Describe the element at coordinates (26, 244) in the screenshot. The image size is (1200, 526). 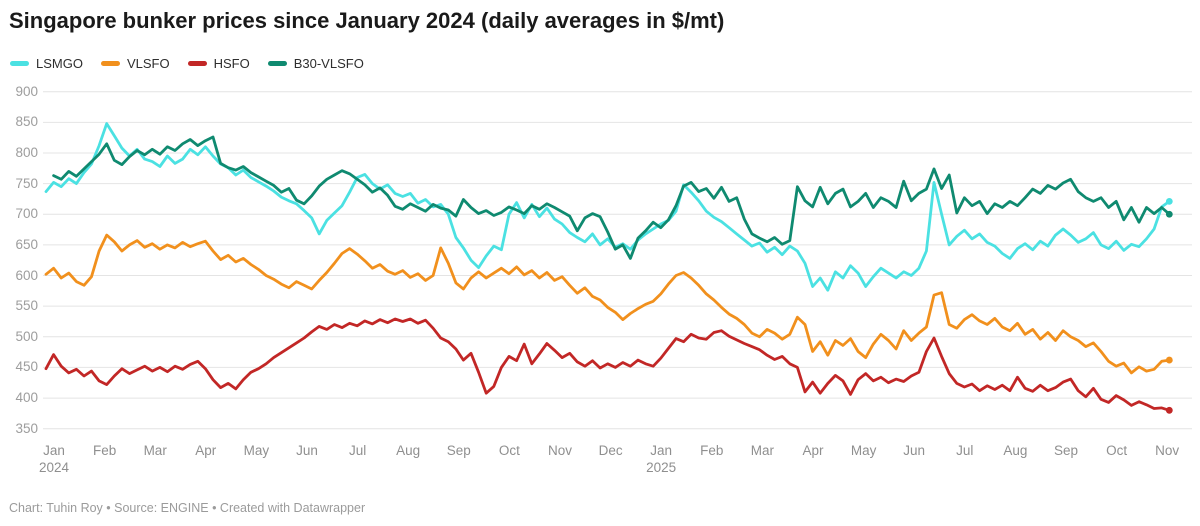
I see `y-tick-label-650: 650` at that location.